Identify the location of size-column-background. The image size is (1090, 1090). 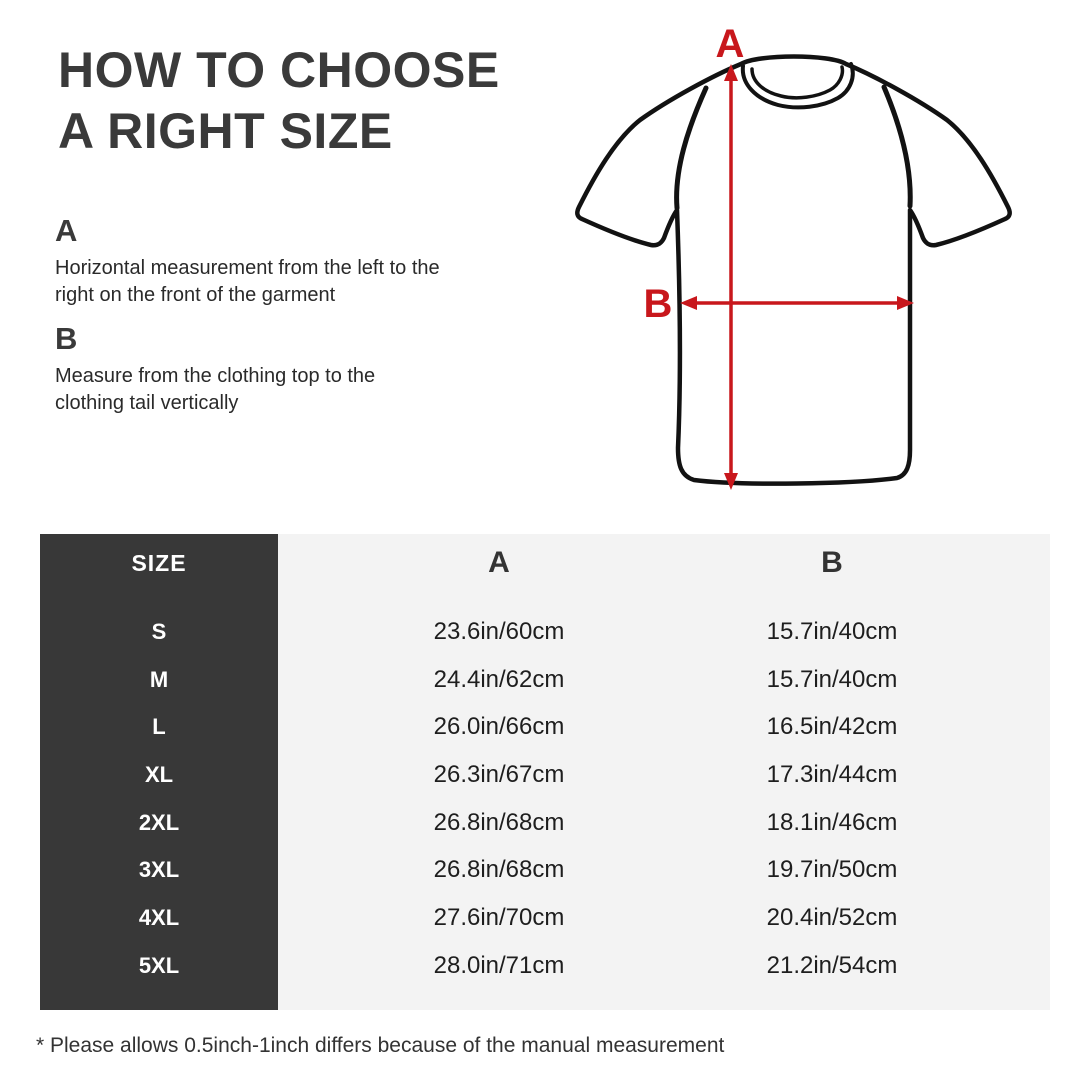
(159, 772).